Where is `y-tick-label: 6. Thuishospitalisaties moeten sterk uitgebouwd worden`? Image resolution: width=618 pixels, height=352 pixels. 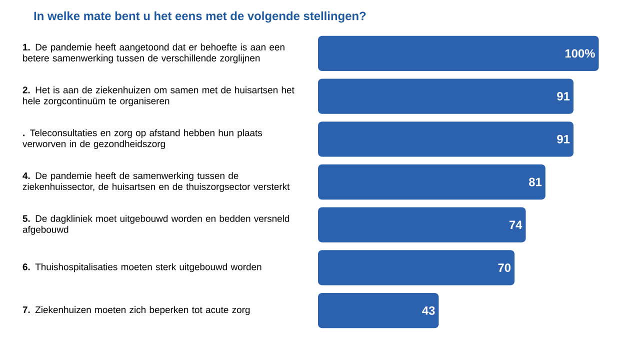 y-tick-label: 6. Thuishospitalisaties moeten sterk uitgebouwd worden is located at coordinates (142, 267).